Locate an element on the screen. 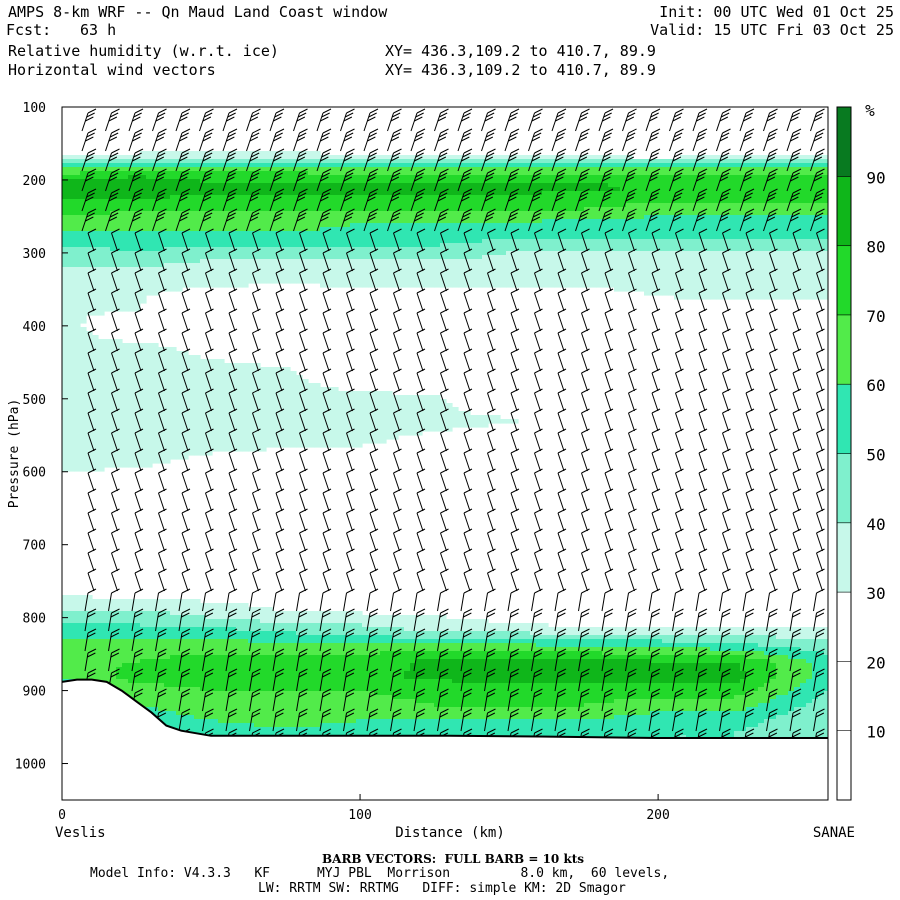 Image resolution: width=900 pixels, height=900 pixels. colorbar-label: 30 is located at coordinates (875, 593).